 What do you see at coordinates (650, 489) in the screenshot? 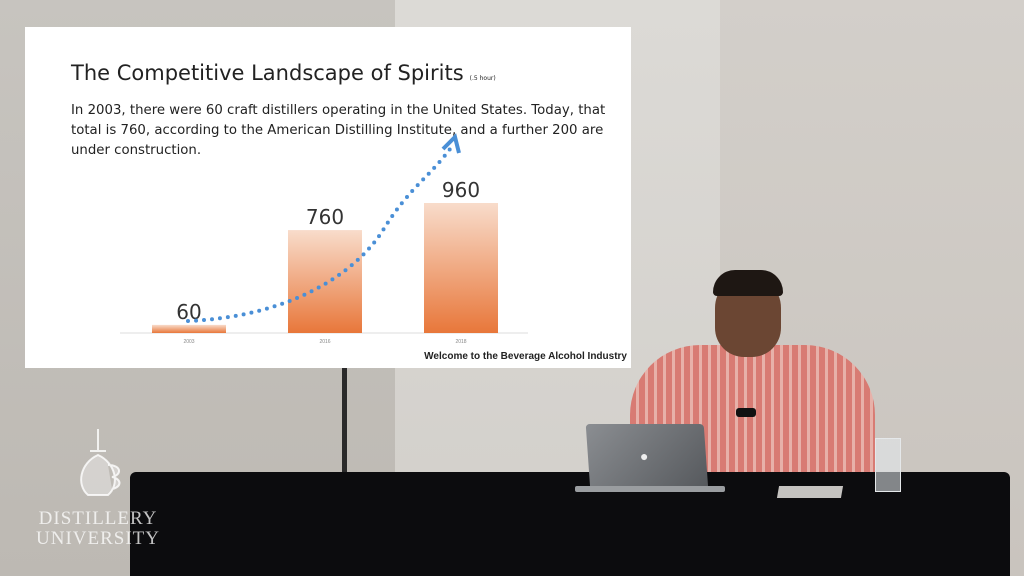
I see `laptop-base` at bounding box center [650, 489].